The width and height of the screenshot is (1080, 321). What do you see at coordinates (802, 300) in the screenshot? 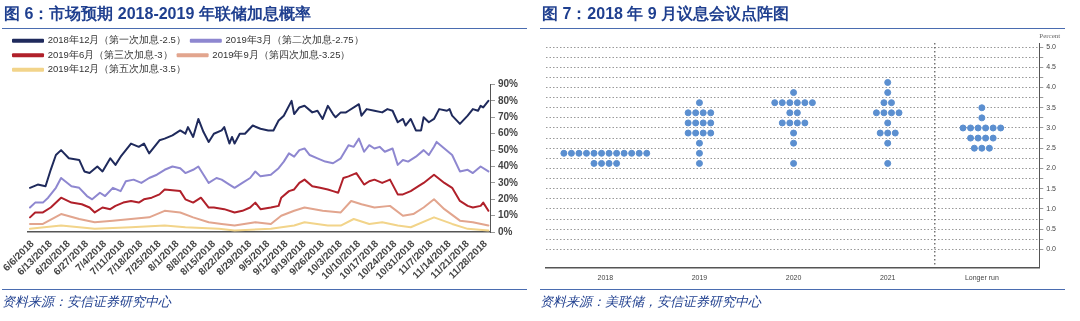
I see `text: 资料来源：美联储，安信证券研究中心` at bounding box center [802, 300].